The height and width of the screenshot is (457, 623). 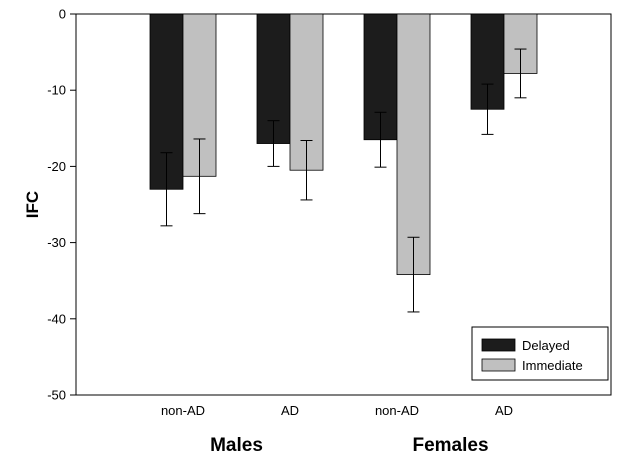 What do you see at coordinates (552, 365) in the screenshot?
I see `legend-label: Immediate` at bounding box center [552, 365].